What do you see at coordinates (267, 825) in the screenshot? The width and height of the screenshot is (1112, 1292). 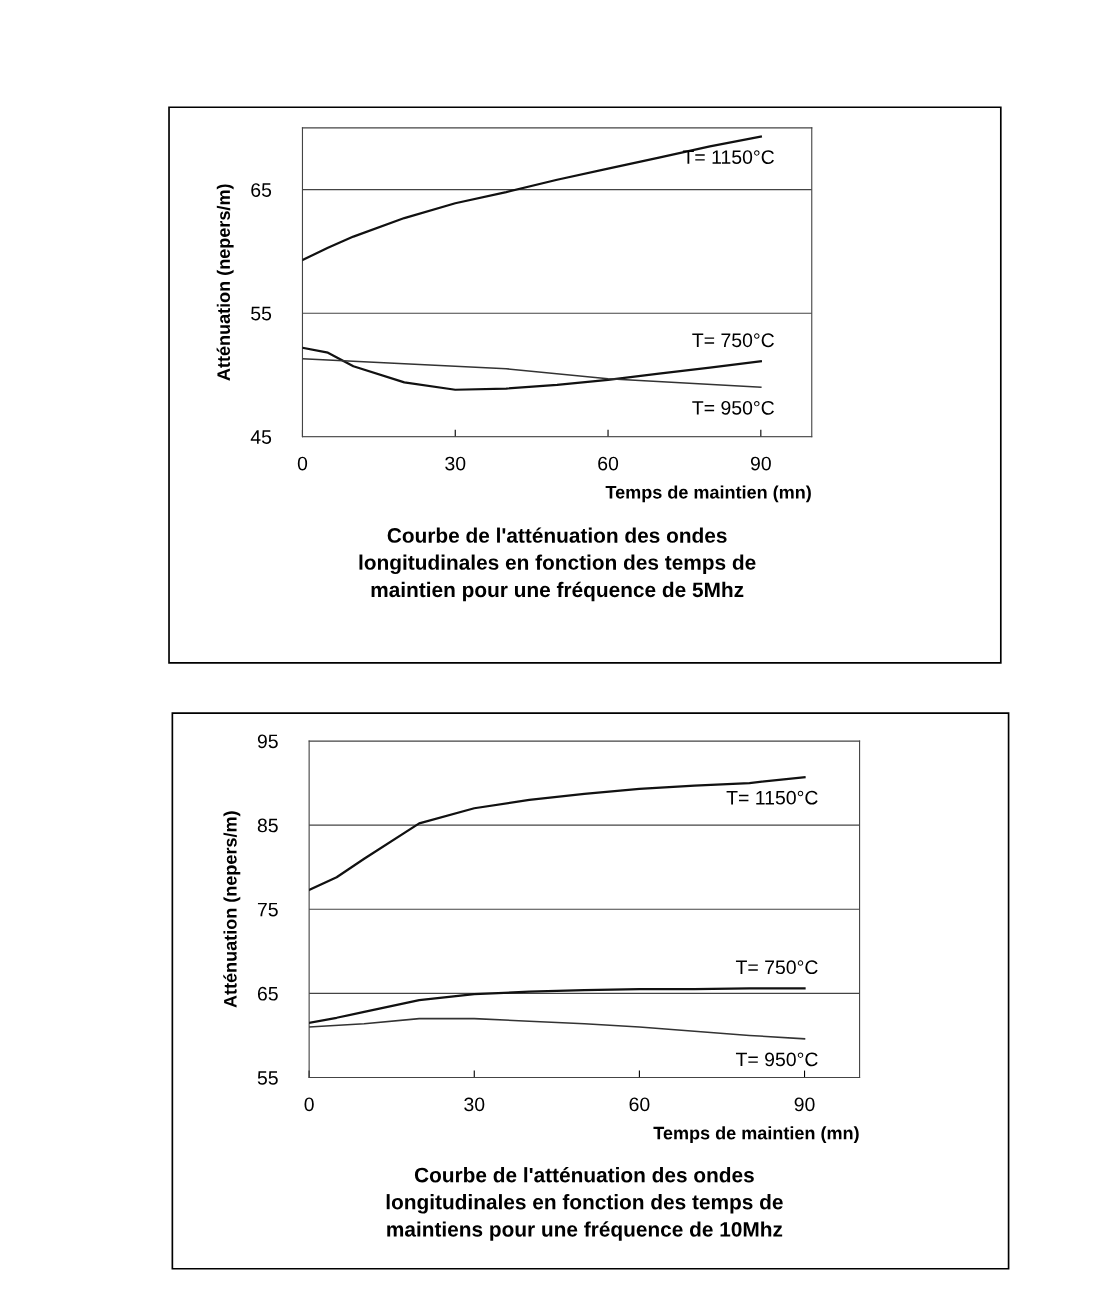 I see `y-tick-label: 85` at bounding box center [267, 825].